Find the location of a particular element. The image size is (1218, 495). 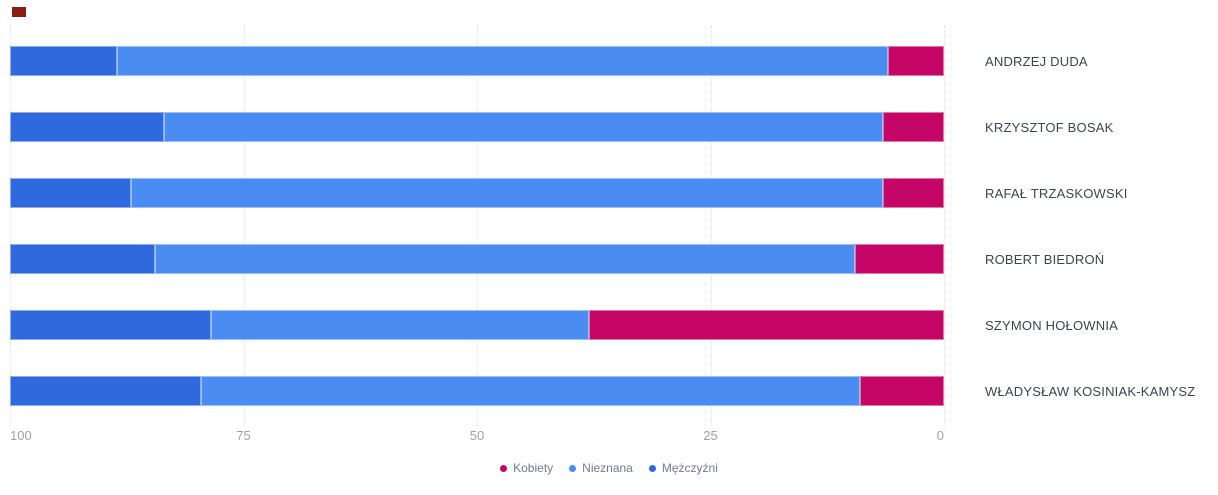

chart-row: KRZYSZTOF BOSAK is located at coordinates (609, 127).